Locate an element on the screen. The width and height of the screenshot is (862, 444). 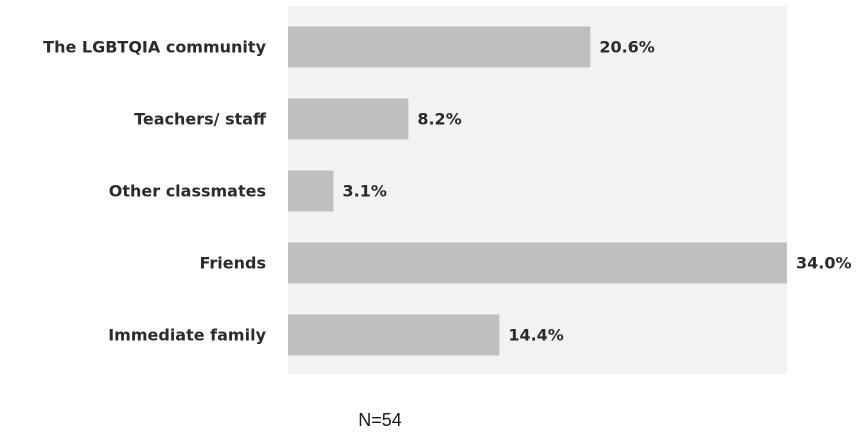
bar-other-classmates is located at coordinates (311, 191).